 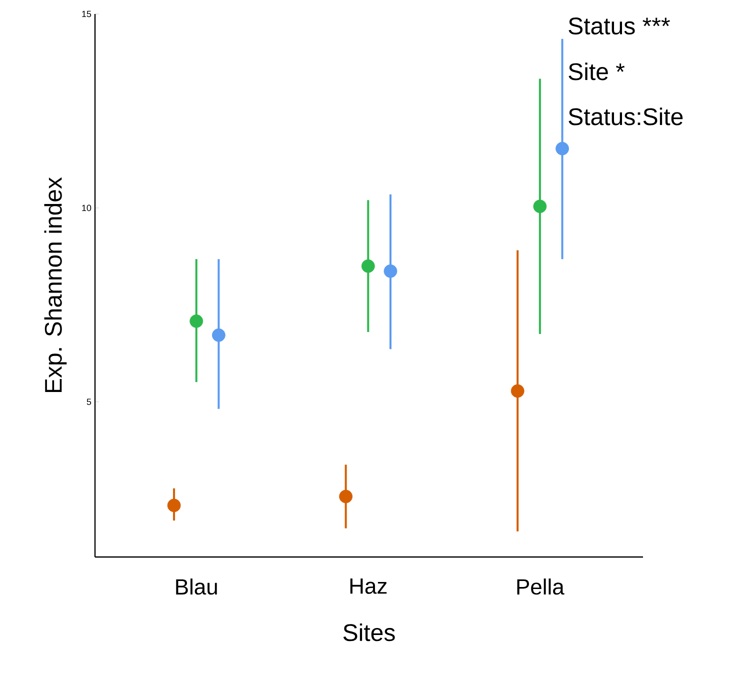 What do you see at coordinates (87, 14) in the screenshot?
I see `y-tick-label: 15` at bounding box center [87, 14].